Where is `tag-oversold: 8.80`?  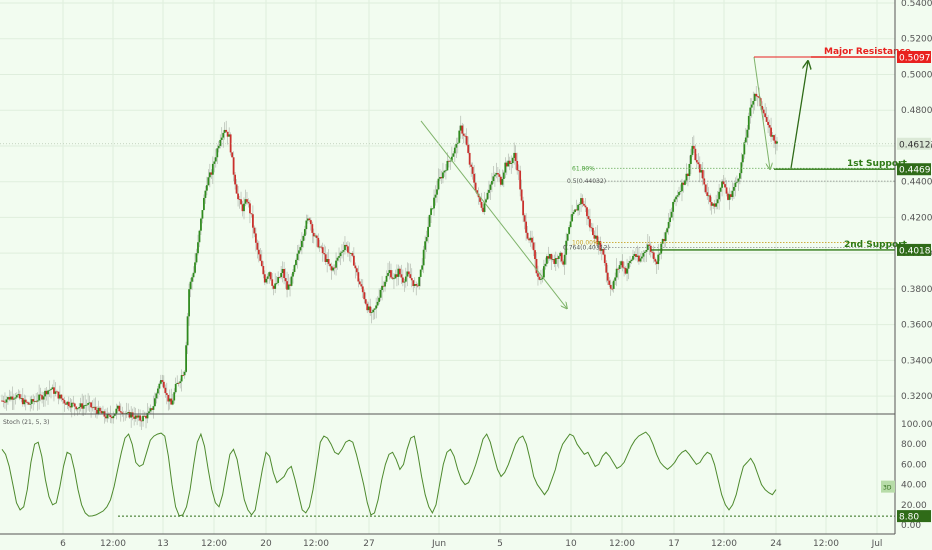 tag-oversold: 8.80 is located at coordinates (909, 518).